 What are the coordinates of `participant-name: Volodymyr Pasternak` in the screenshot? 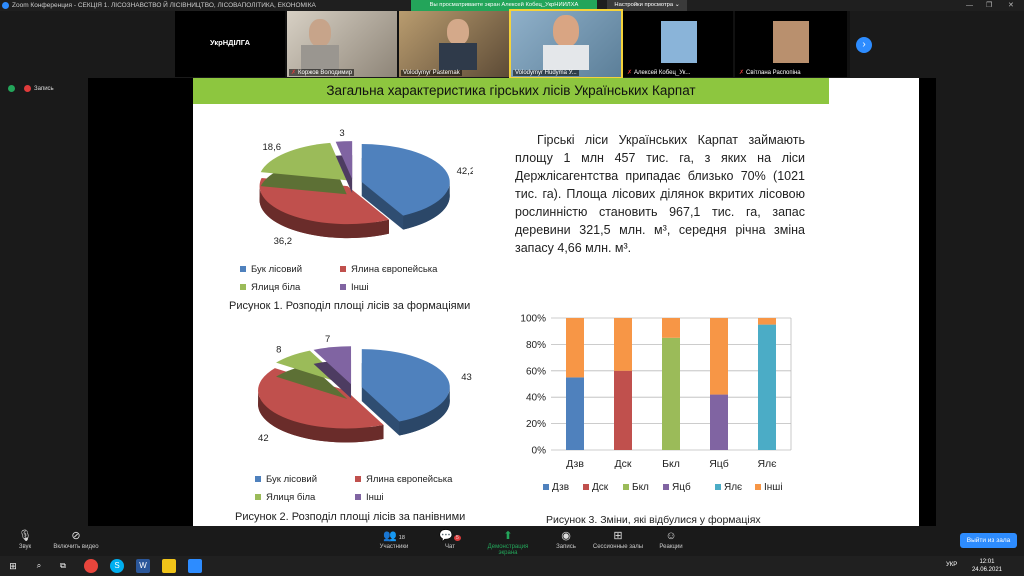 It's located at (431, 73).